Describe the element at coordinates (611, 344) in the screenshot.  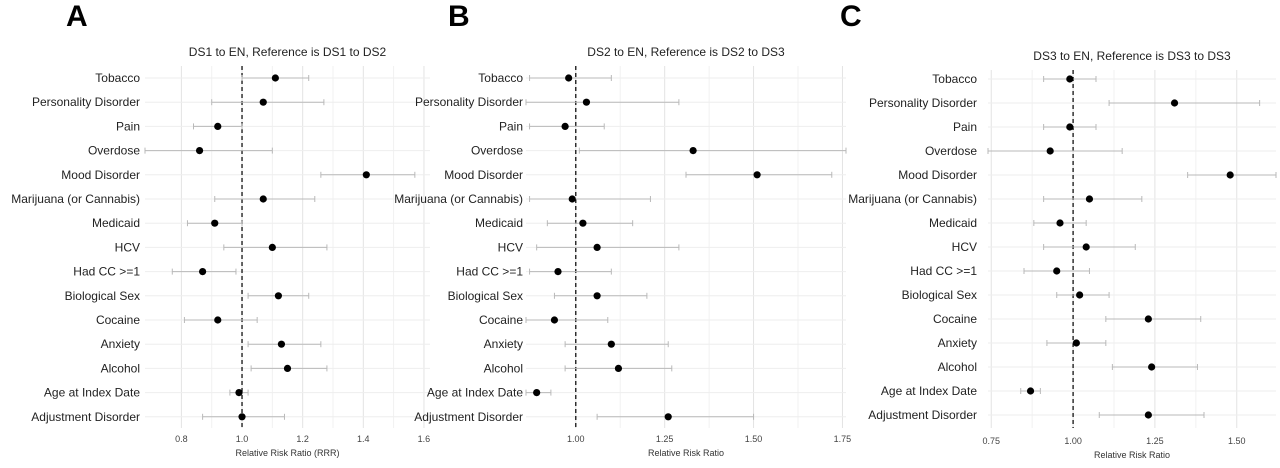
I see `panel-b-point-anxiety` at that location.